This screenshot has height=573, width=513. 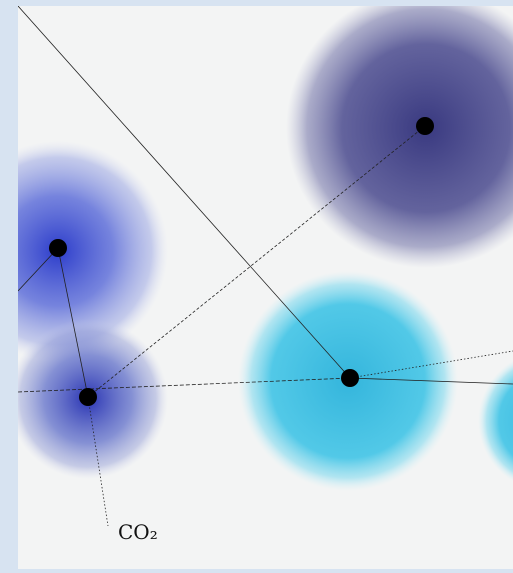 I want to click on co2-label: CO₂, so click(x=138, y=532).